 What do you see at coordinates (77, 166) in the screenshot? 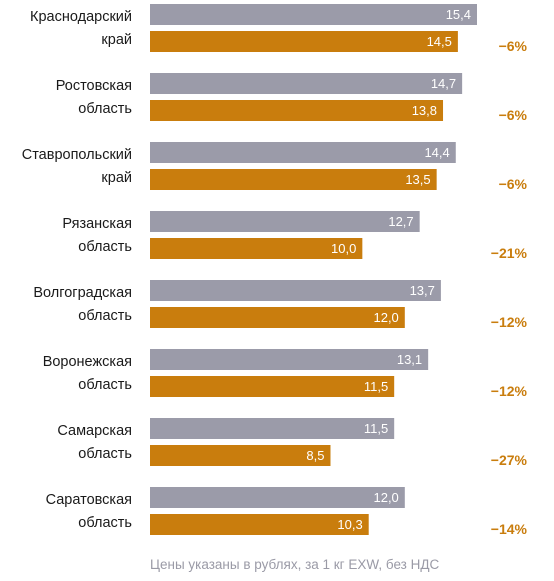
I see `region-label: Ставропольский край` at bounding box center [77, 166].